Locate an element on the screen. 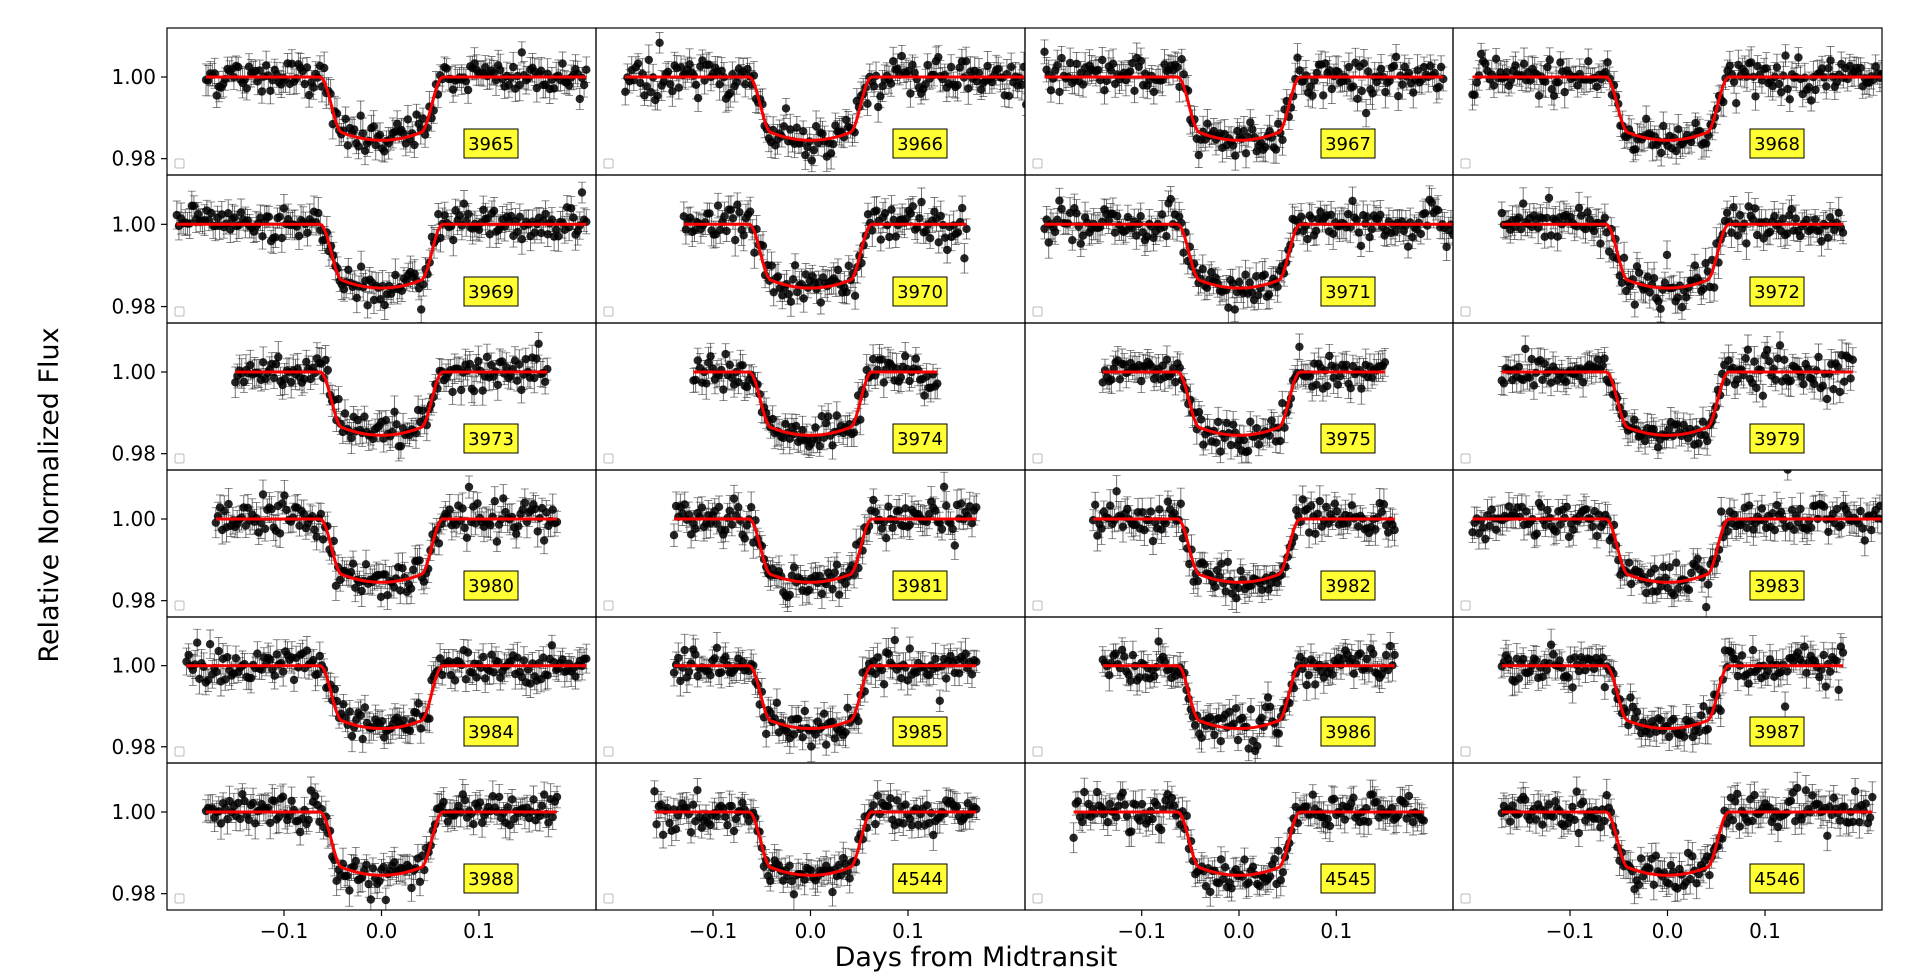 This screenshot has width=1920, height=972. panel-3965: 3965 0.98 1.00 is located at coordinates (354, 101).